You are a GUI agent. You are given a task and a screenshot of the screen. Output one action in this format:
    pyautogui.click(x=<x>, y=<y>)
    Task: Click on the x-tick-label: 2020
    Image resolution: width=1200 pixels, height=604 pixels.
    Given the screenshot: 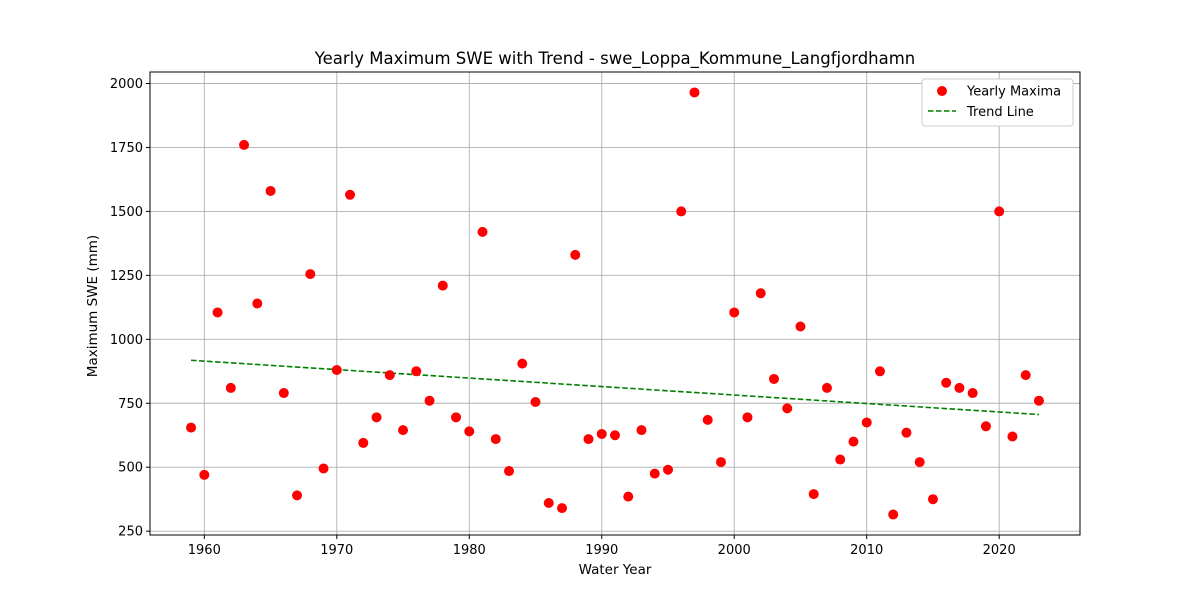 What is the action you would take?
    pyautogui.click(x=999, y=550)
    